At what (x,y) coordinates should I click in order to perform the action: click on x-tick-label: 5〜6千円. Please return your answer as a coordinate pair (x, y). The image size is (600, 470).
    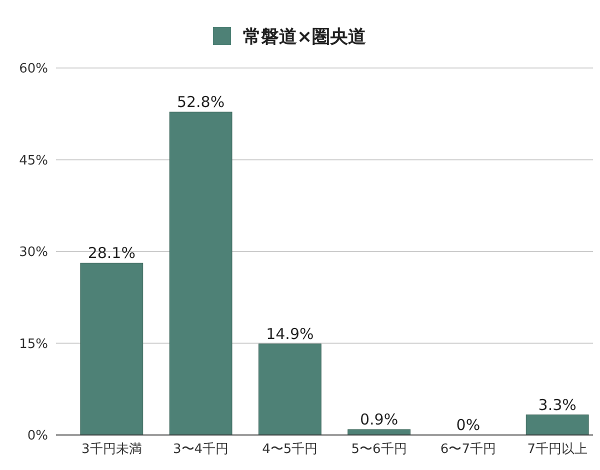
    Looking at the image, I should click on (379, 449).